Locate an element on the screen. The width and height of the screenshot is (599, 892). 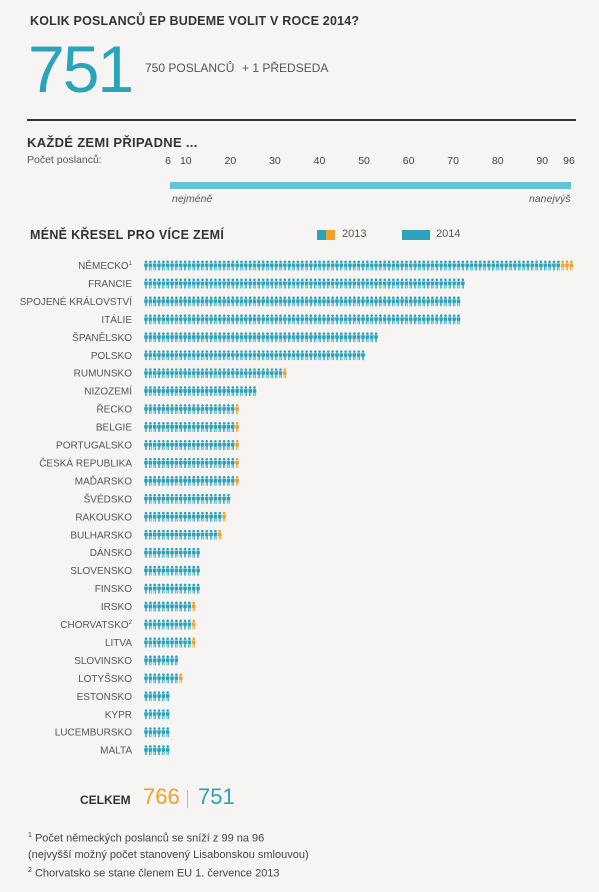
range-tick-7: 70 is located at coordinates (453, 161).